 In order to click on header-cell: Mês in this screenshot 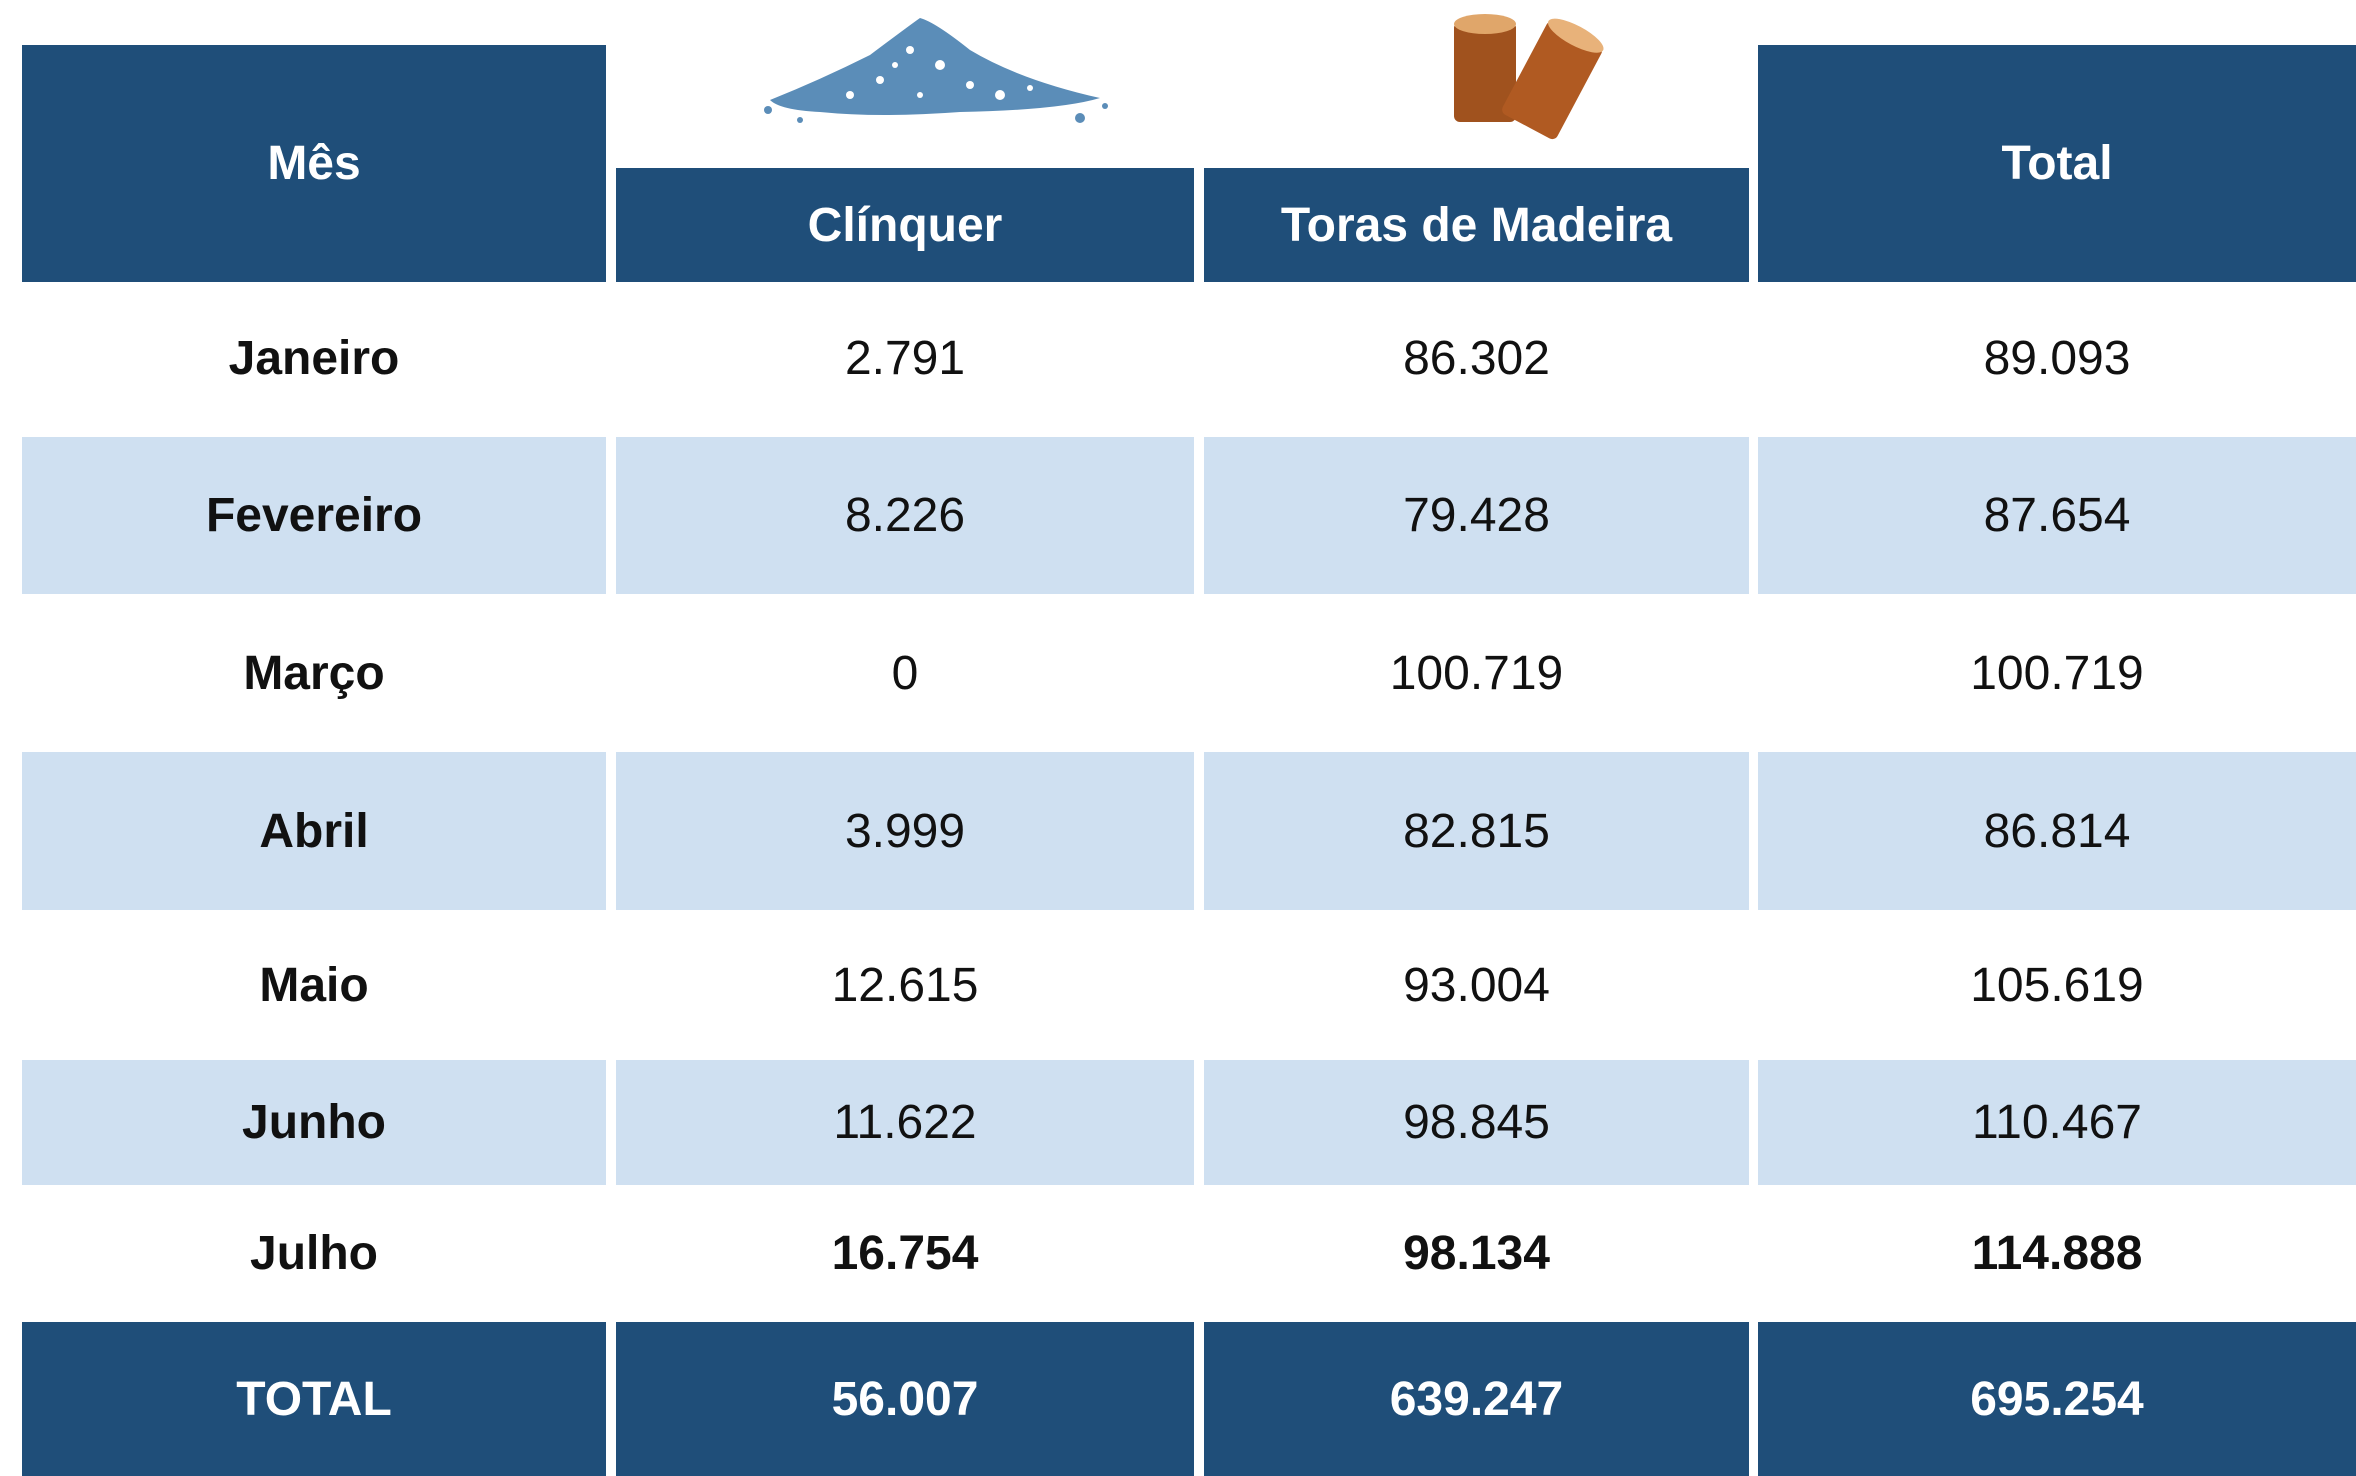, I will do `click(314, 163)`.